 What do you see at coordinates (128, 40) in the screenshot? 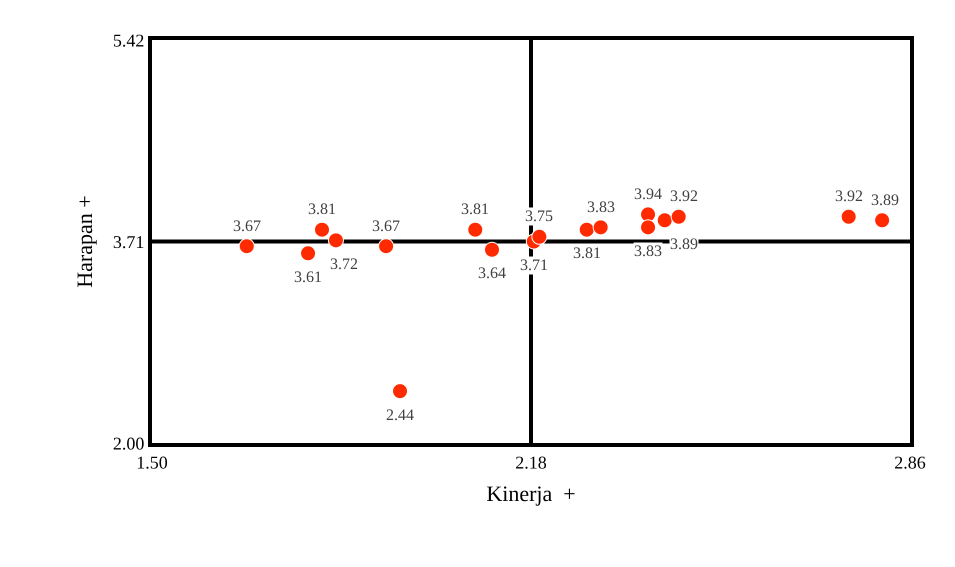
I see `y-tick-label: 5.42` at bounding box center [128, 40].